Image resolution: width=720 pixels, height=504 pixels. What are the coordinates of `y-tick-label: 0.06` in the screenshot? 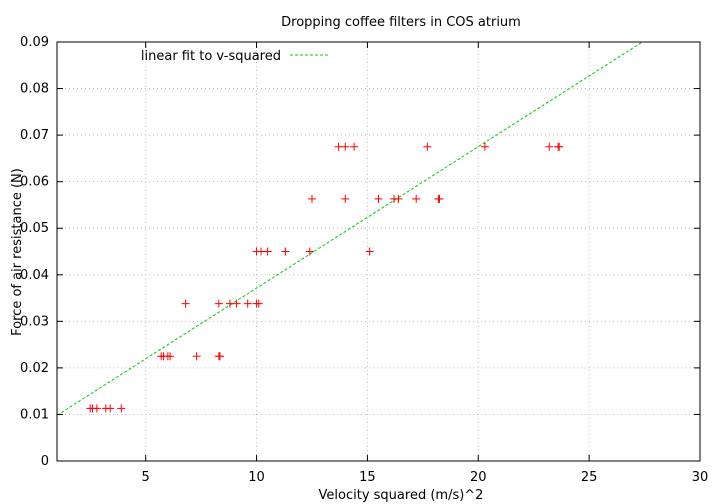 It's located at (34, 182).